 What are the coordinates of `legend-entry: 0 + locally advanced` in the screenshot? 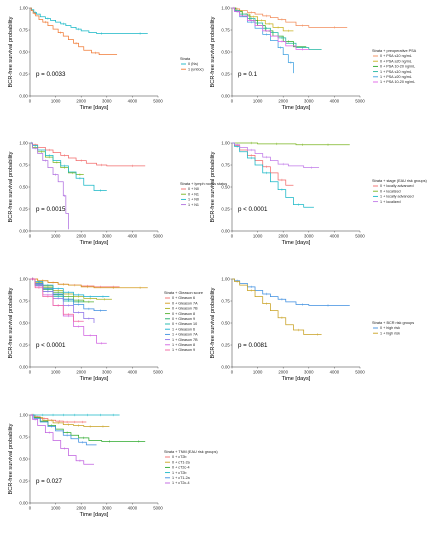 It's located at (397, 186).